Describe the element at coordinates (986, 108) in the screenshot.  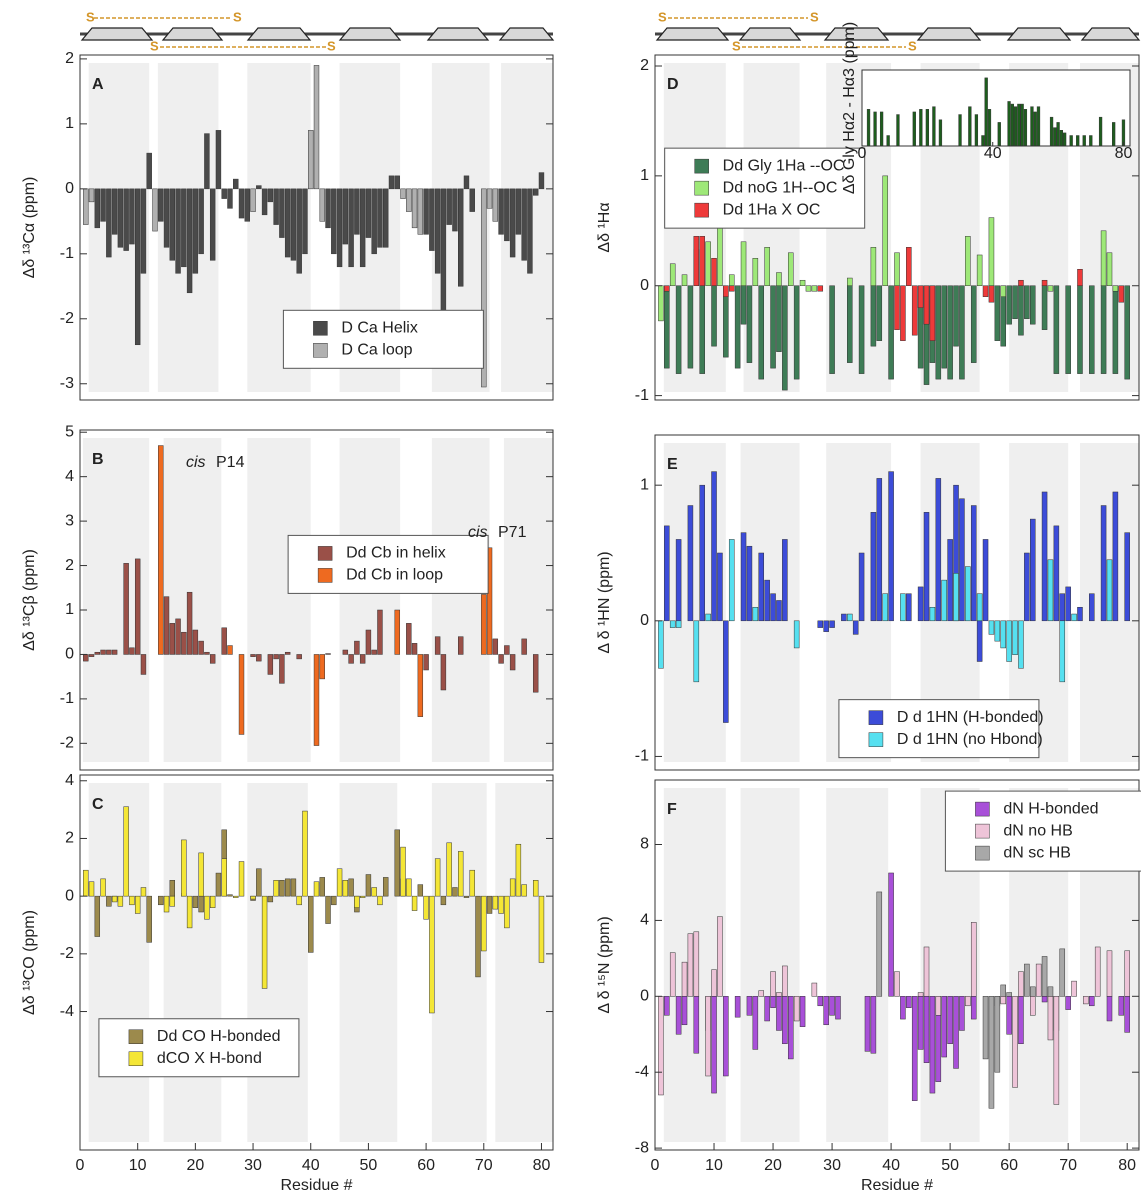
I see `inset: 0 40 80 Δδ Gly Hα2 - Hα3 (ppm)` at that location.